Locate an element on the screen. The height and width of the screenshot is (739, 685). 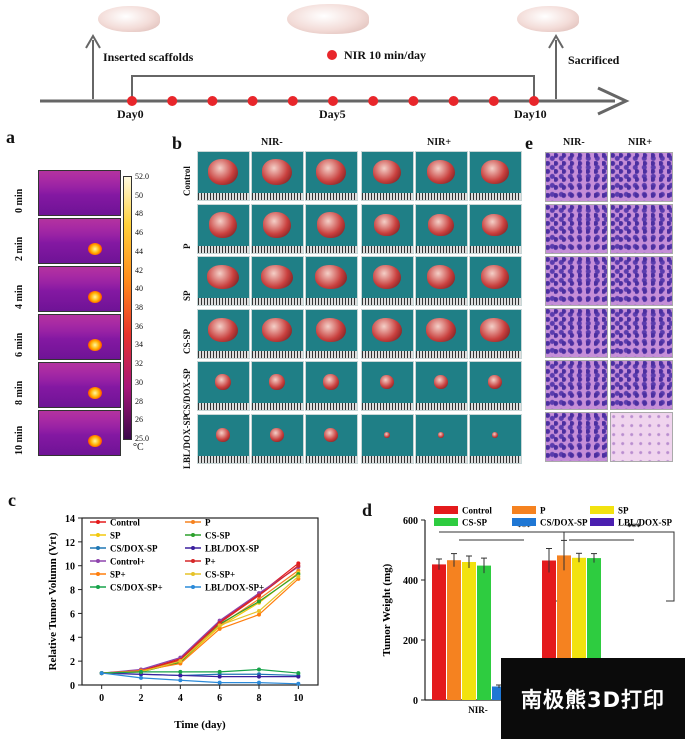
panel-a-letter: a is located at coordinates (10, 137).